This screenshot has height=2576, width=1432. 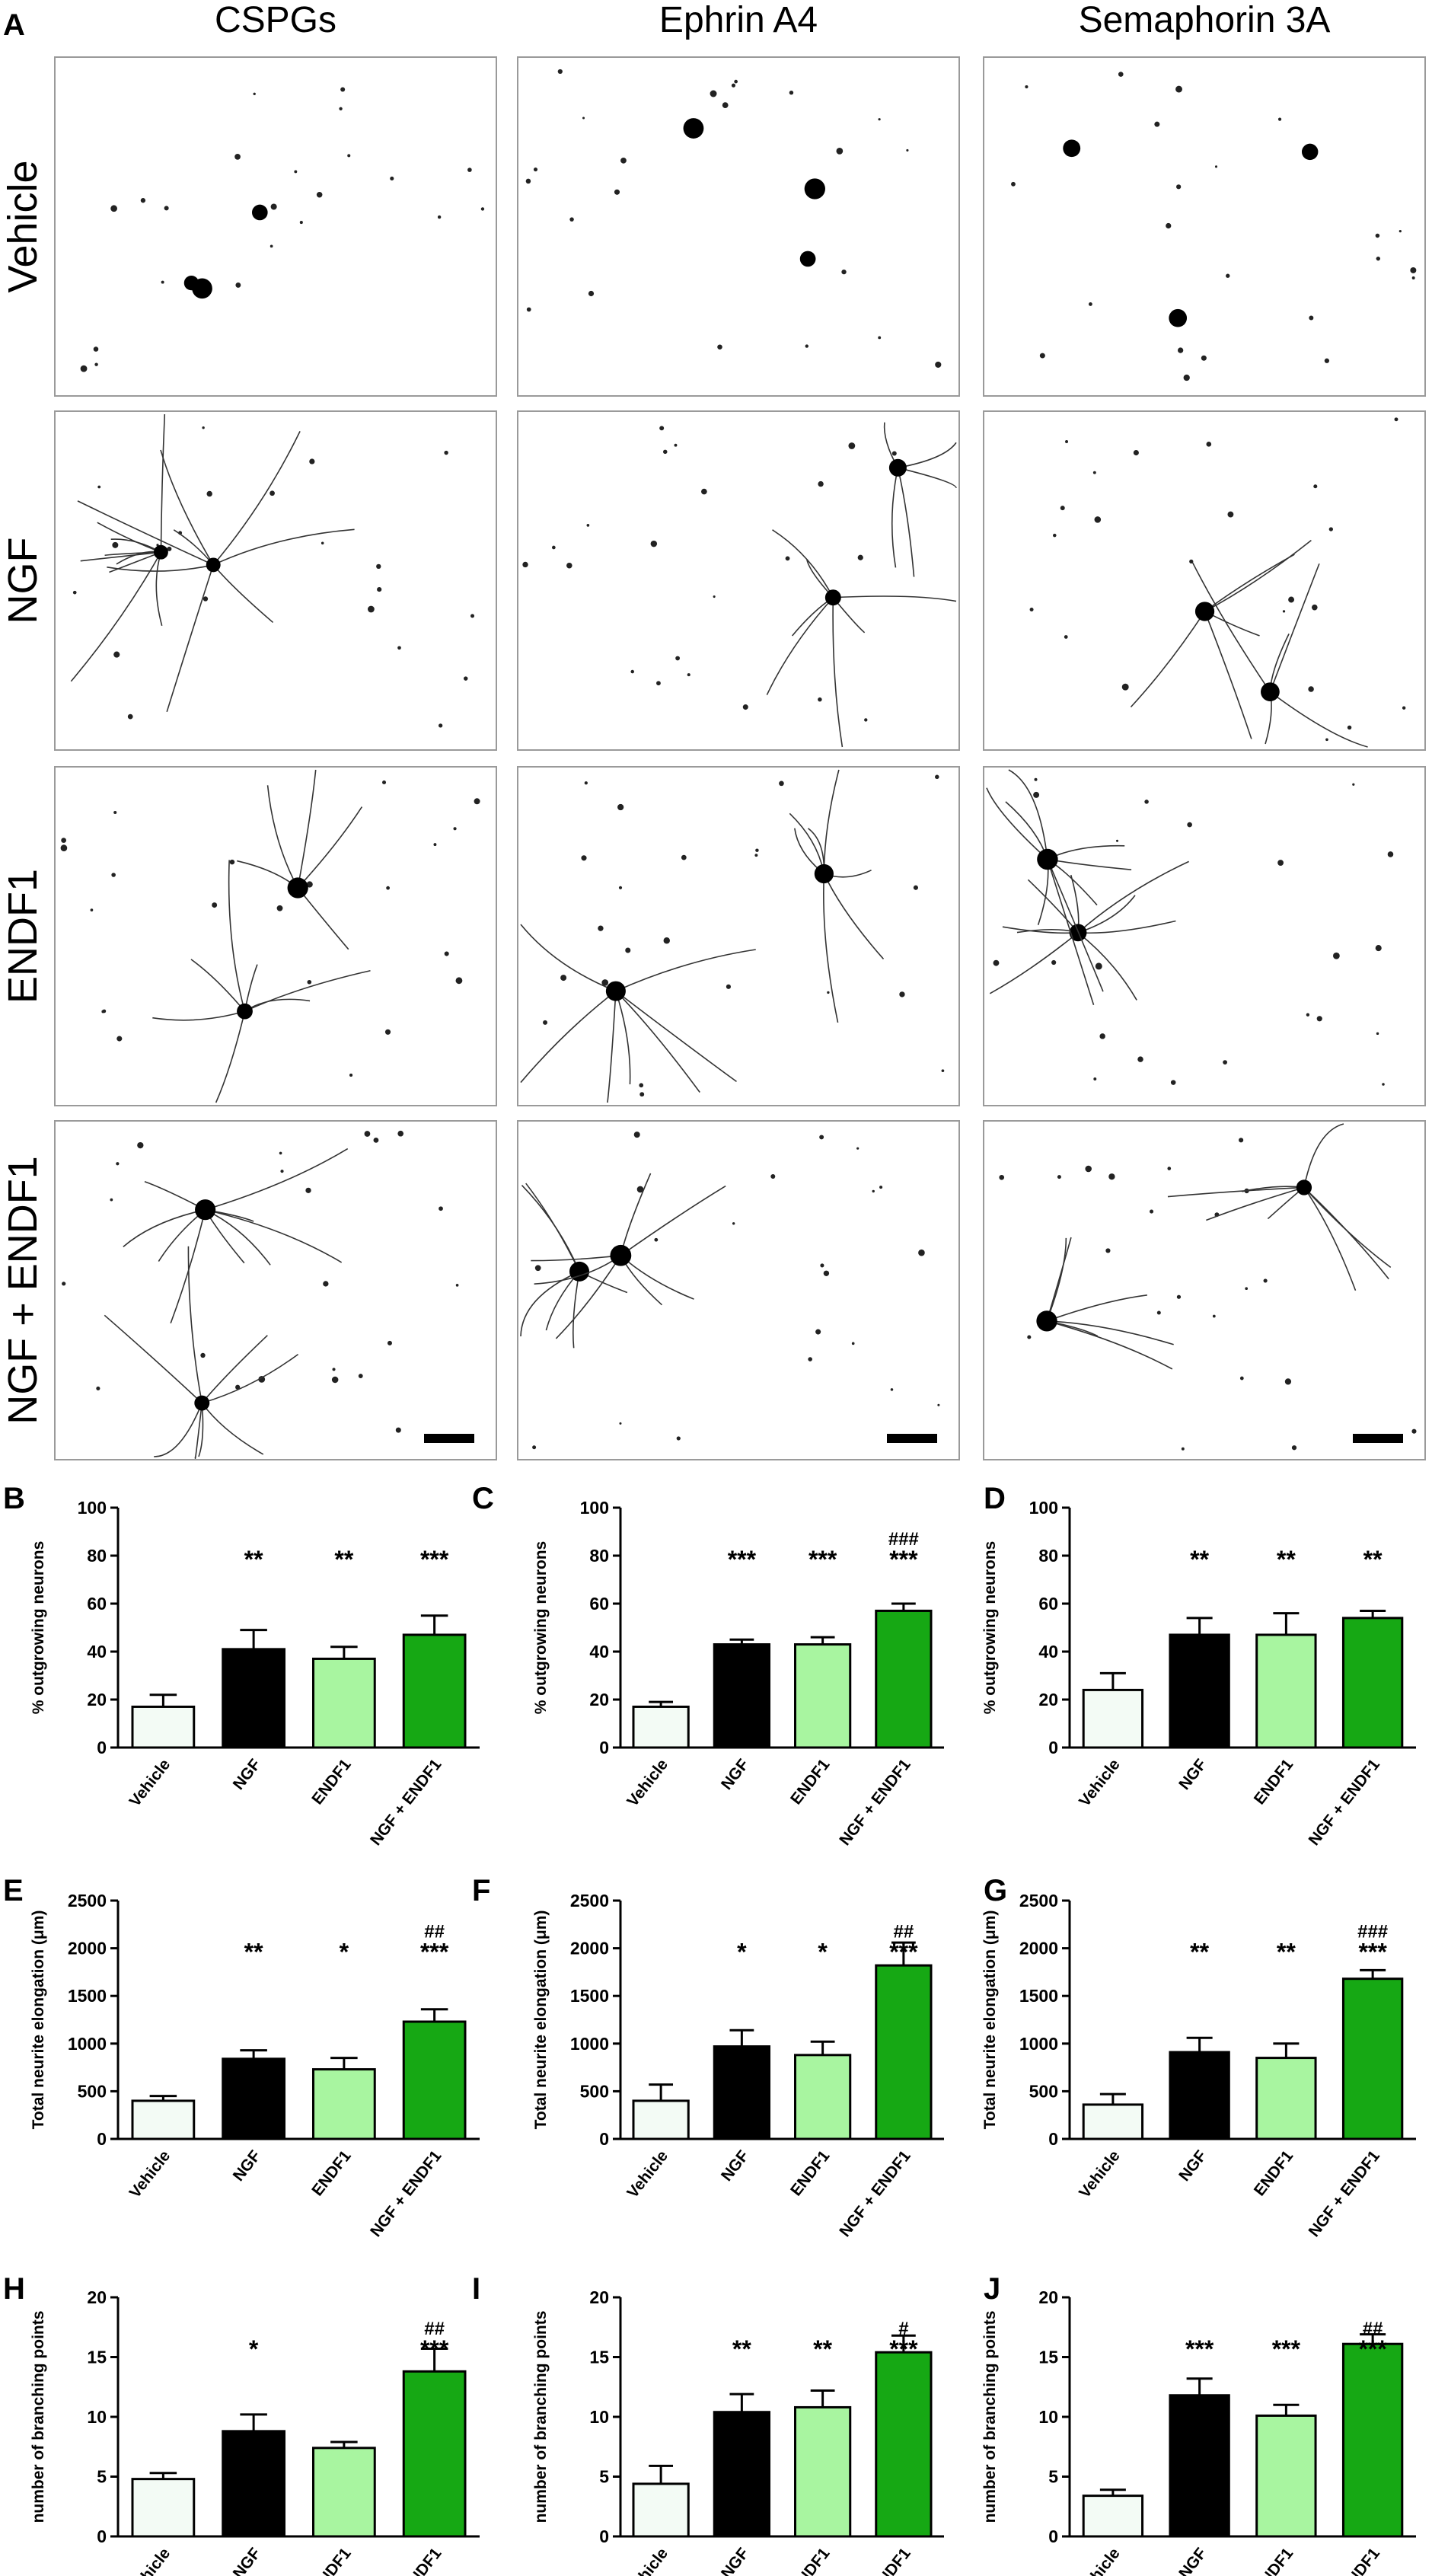 What do you see at coordinates (599, 2297) in the screenshot?
I see `y-tick-label: 20` at bounding box center [599, 2297].